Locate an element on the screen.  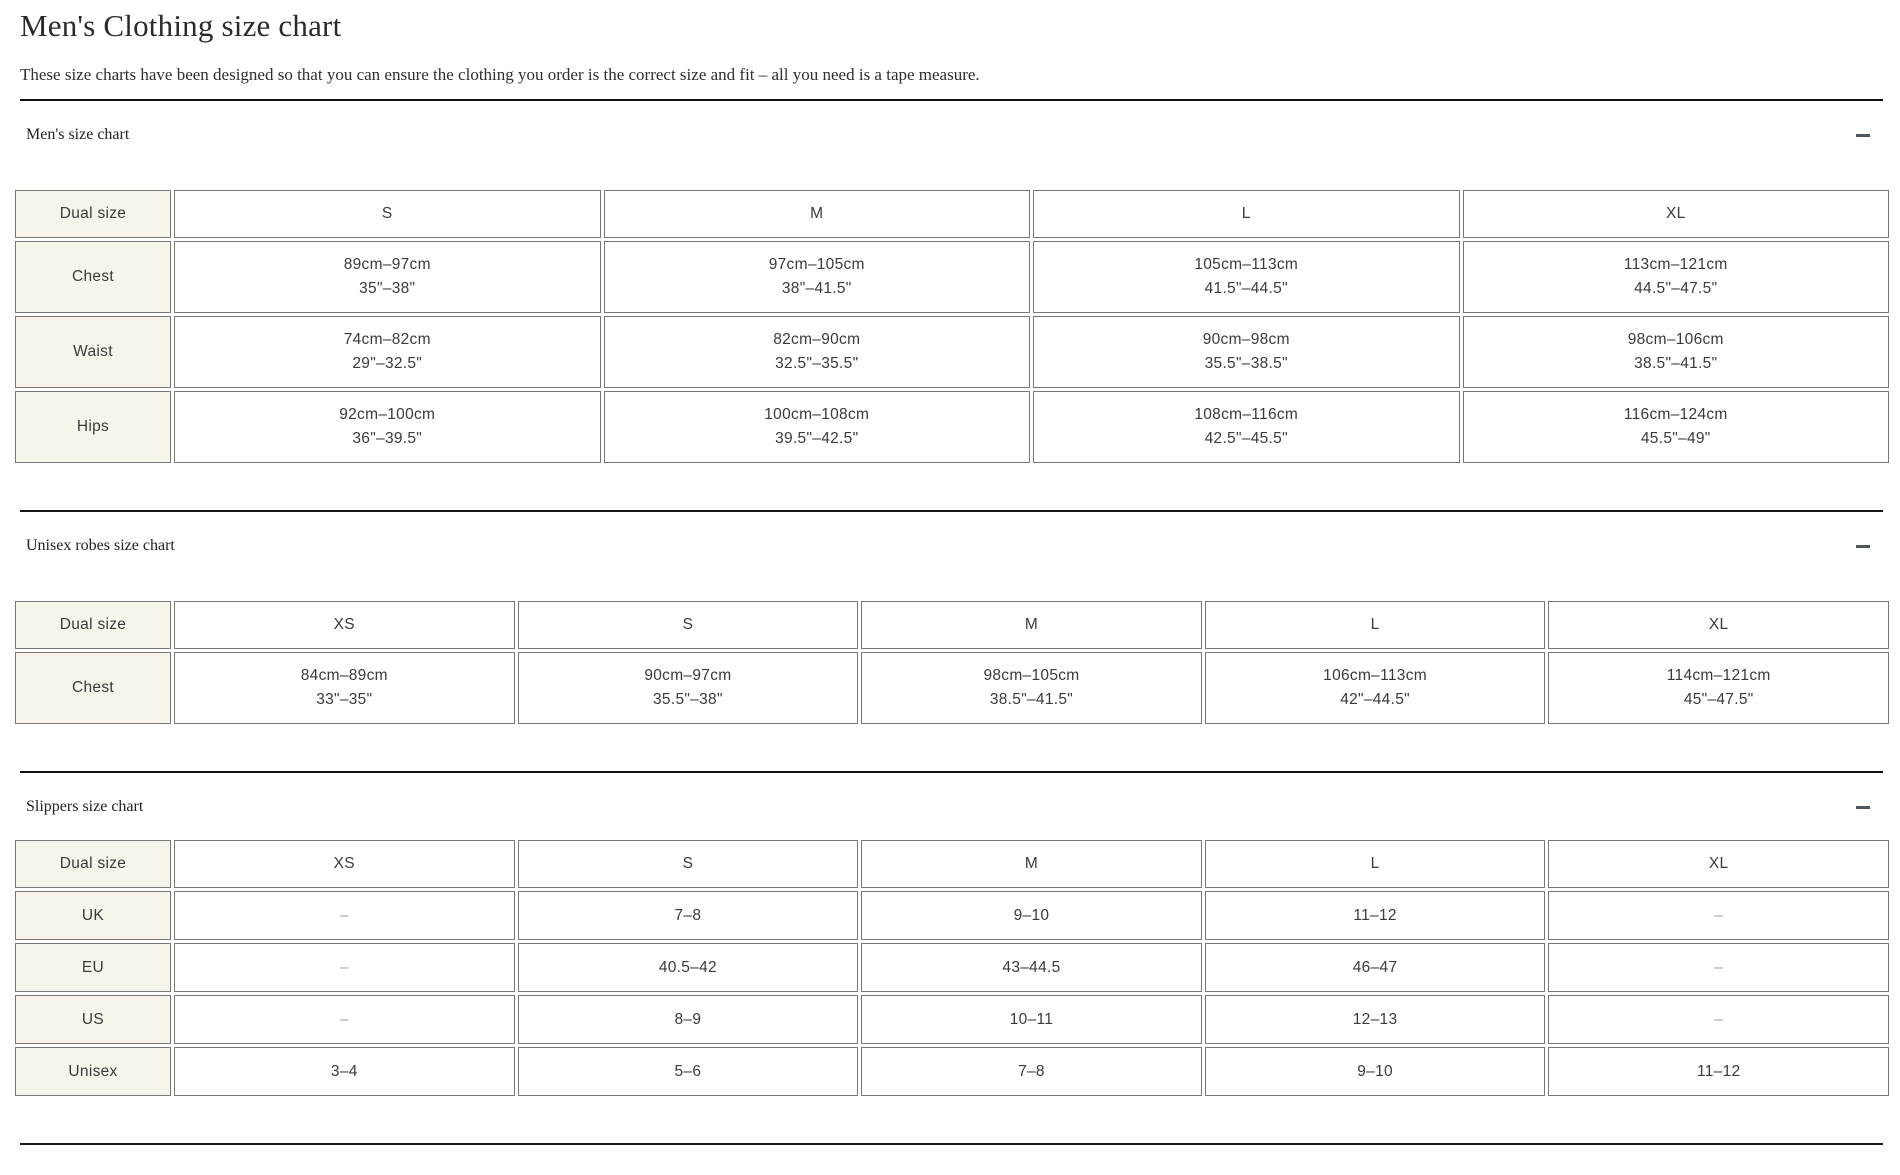
table-row: EU – 40.5–42 43–44.5 46–47 – is located at coordinates (952, 967).